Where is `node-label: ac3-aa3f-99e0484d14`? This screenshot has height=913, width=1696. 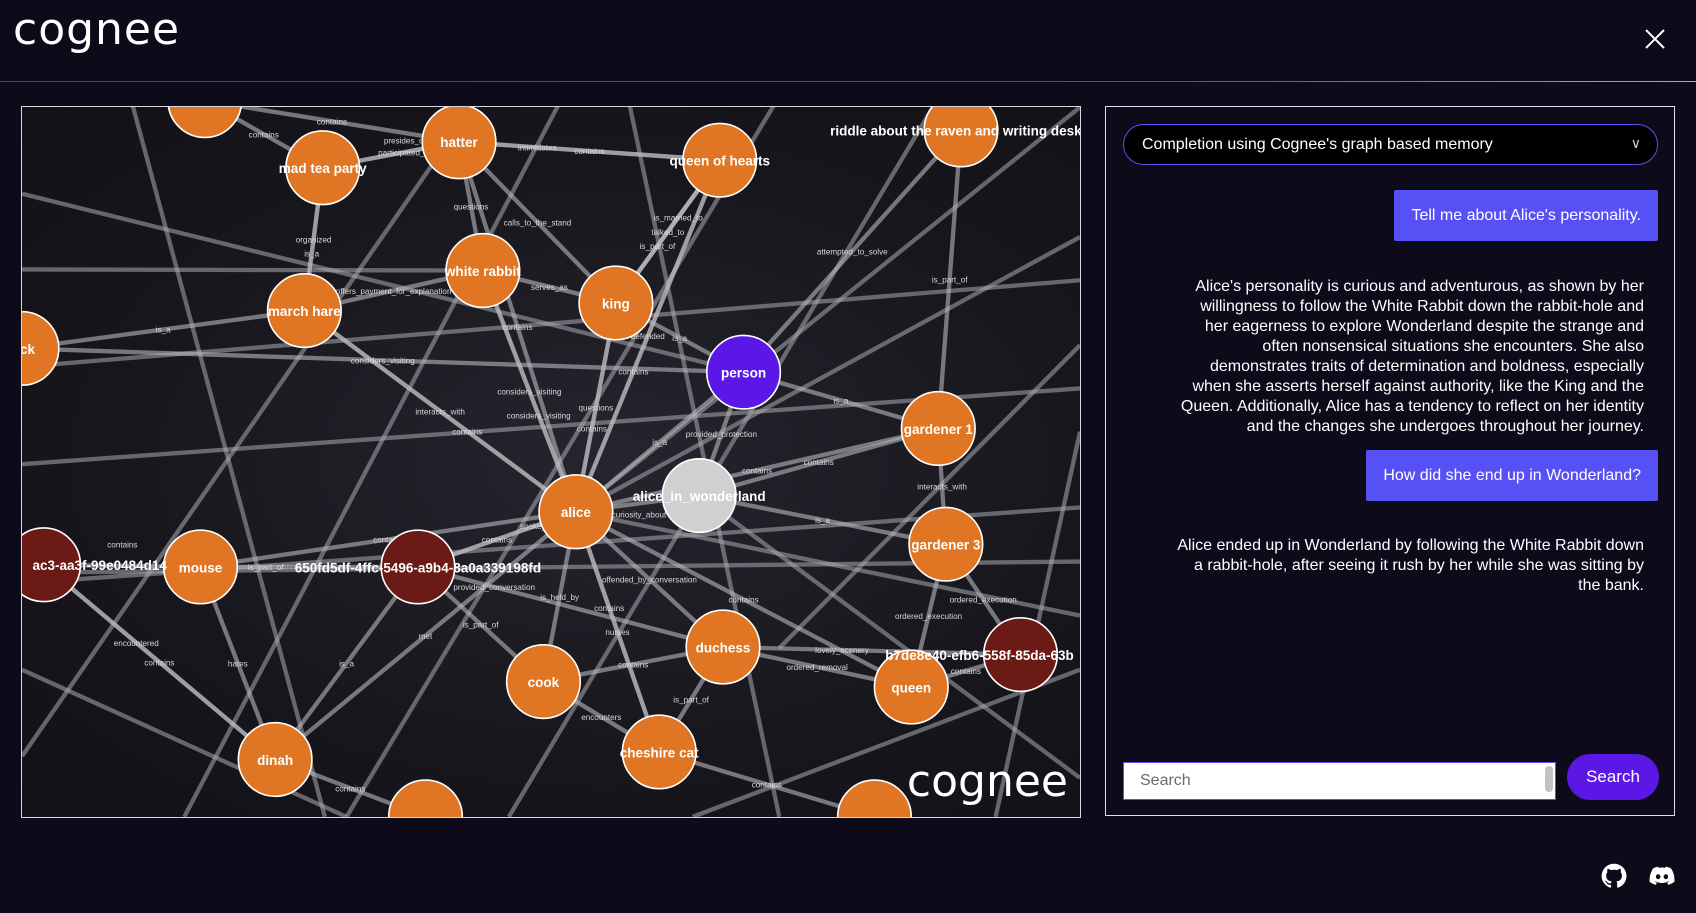 node-label: ac3-aa3f-99e0484d14 is located at coordinates (99, 565).